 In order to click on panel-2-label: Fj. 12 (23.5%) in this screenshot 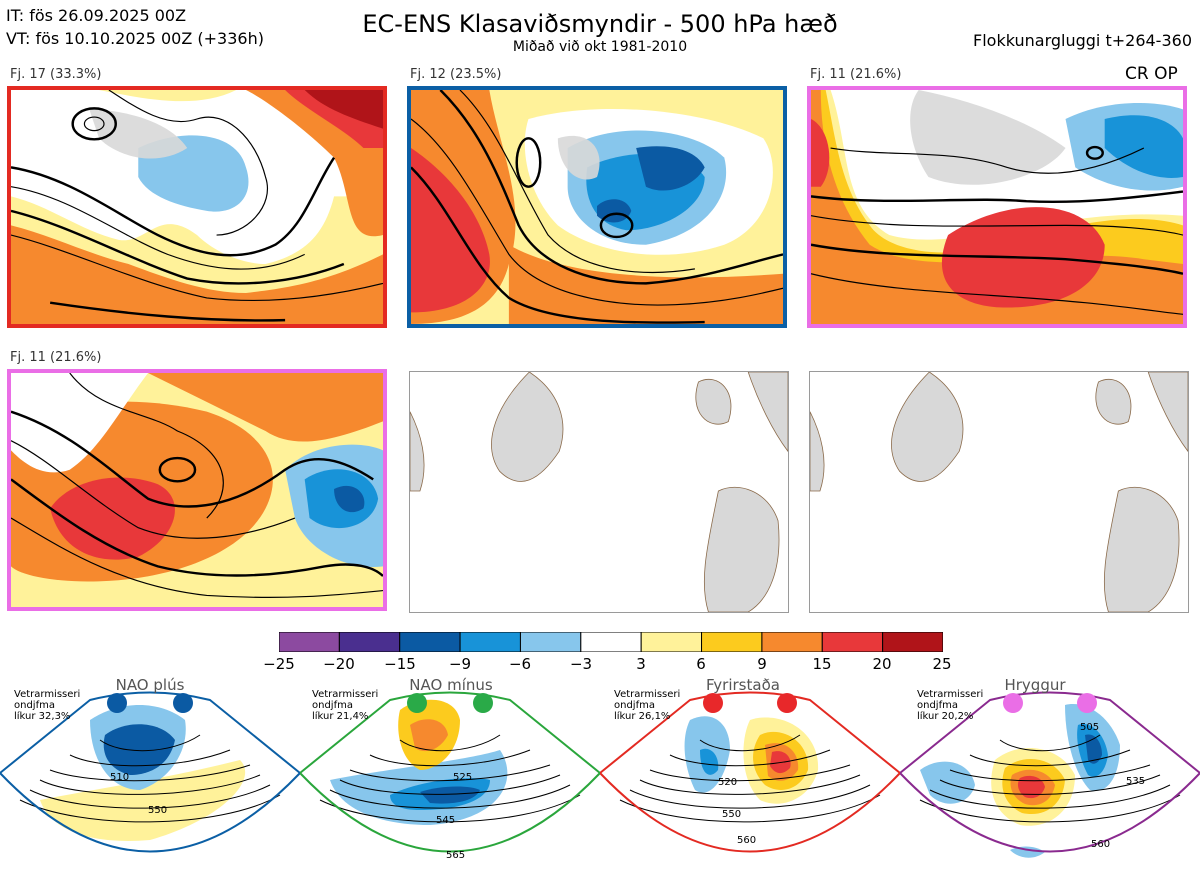, I will do `click(456, 74)`.